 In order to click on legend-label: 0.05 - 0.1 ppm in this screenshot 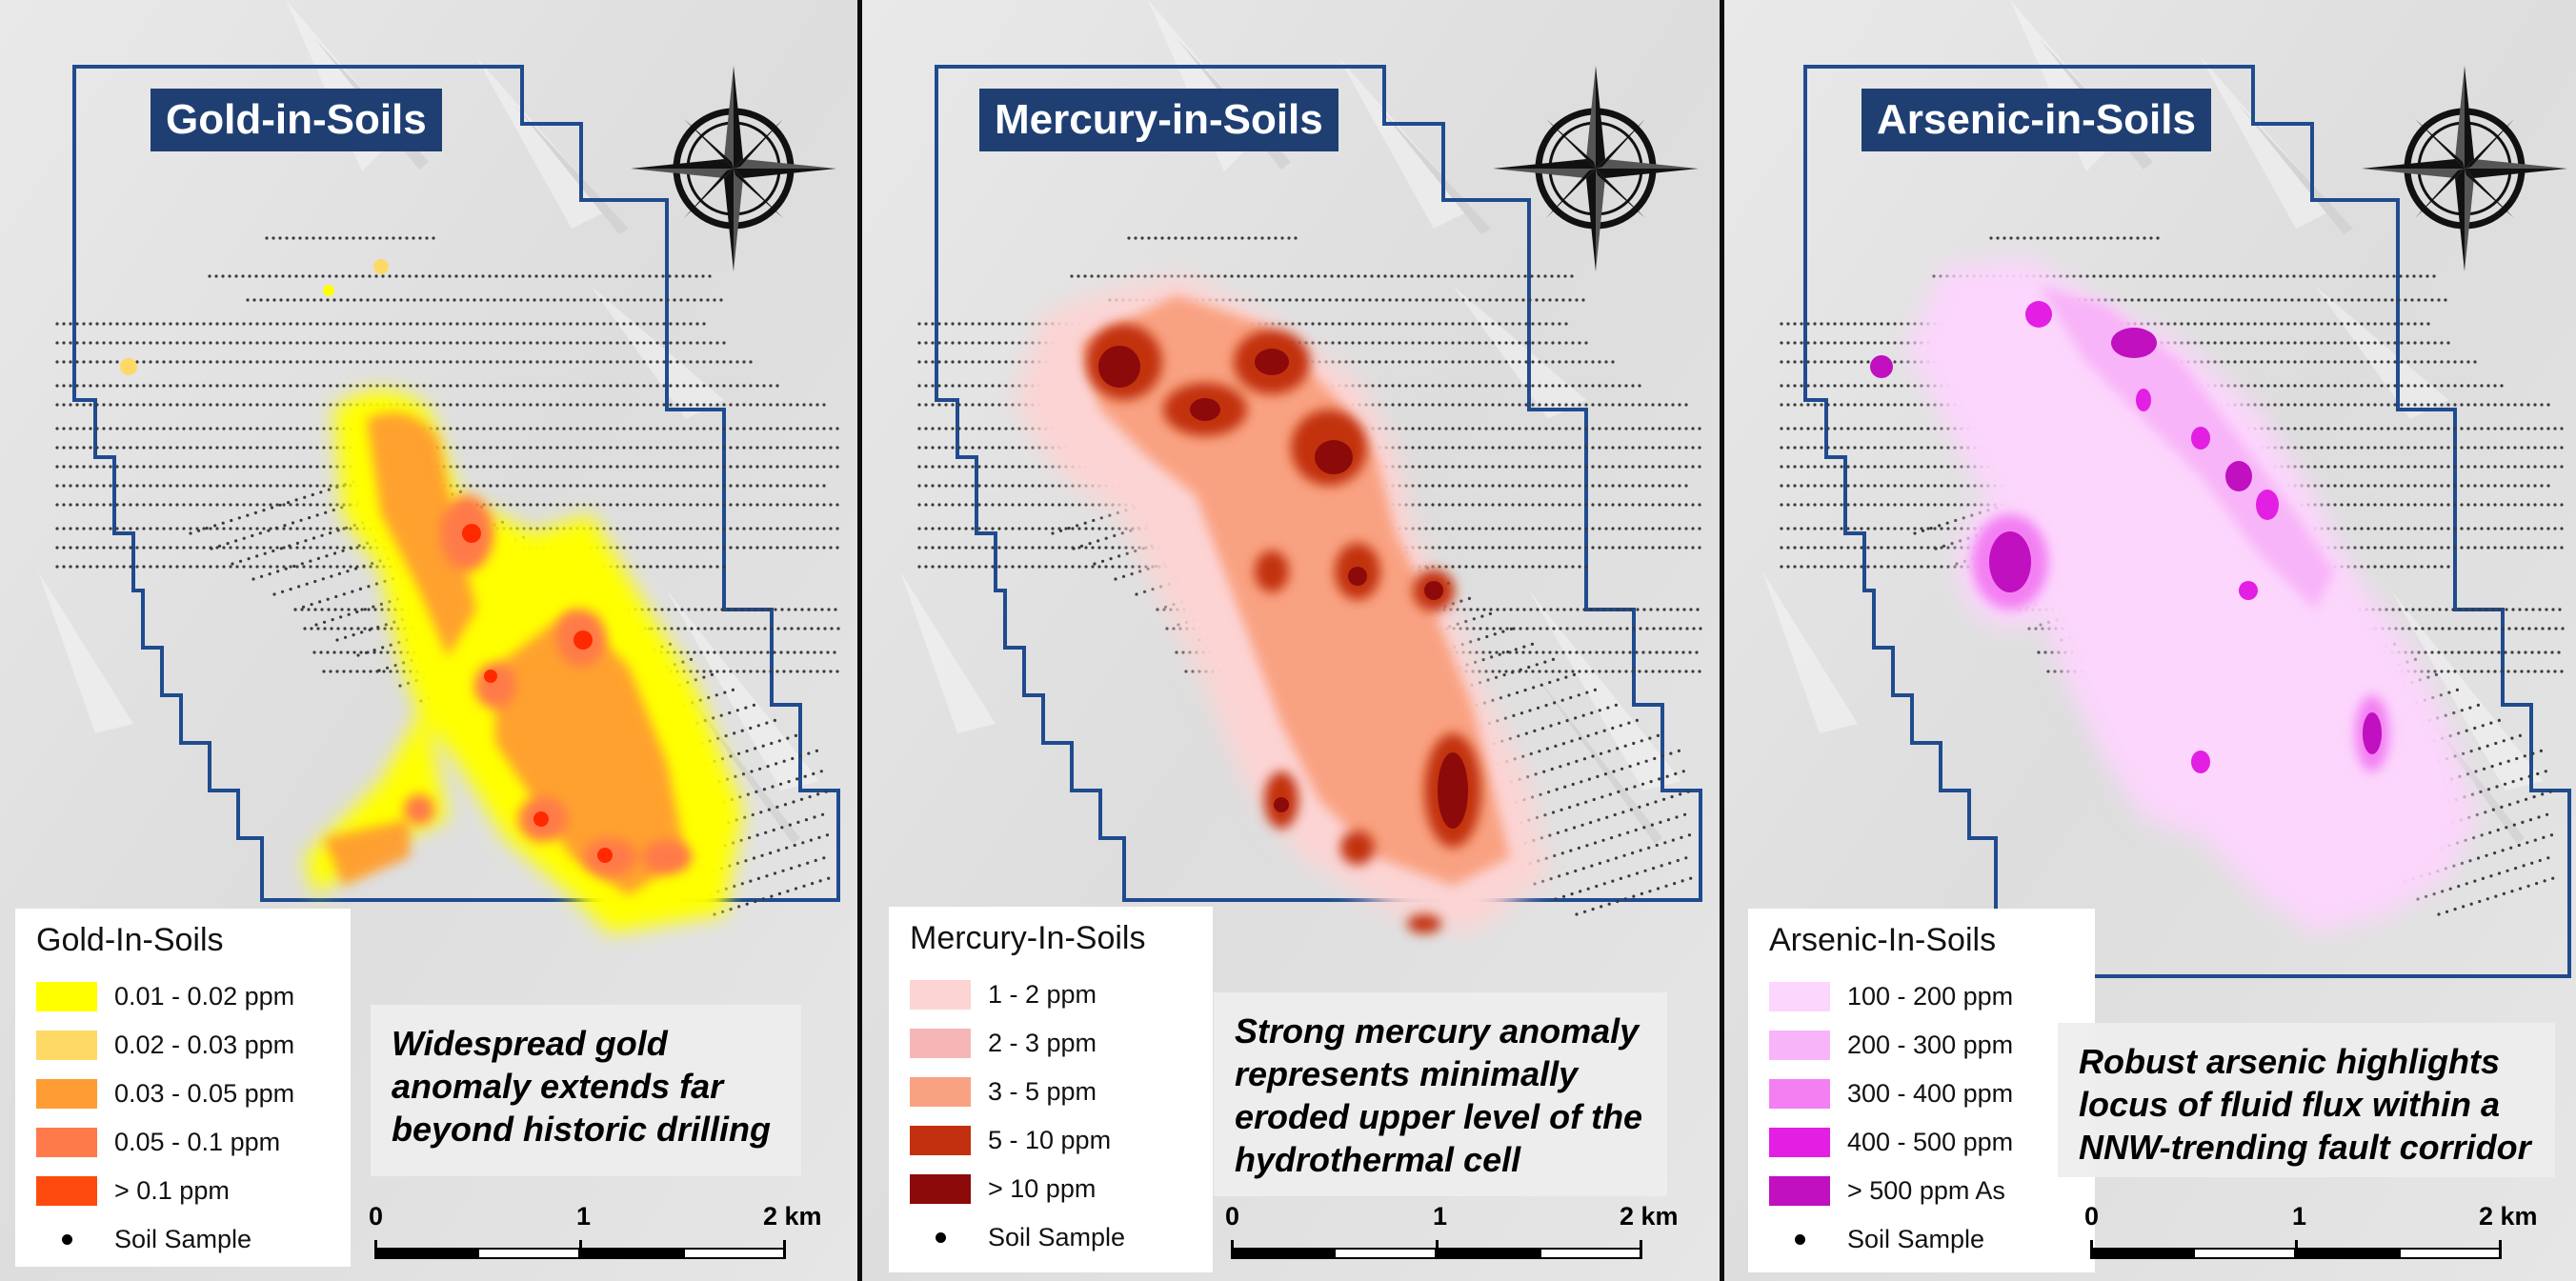, I will do `click(197, 1142)`.